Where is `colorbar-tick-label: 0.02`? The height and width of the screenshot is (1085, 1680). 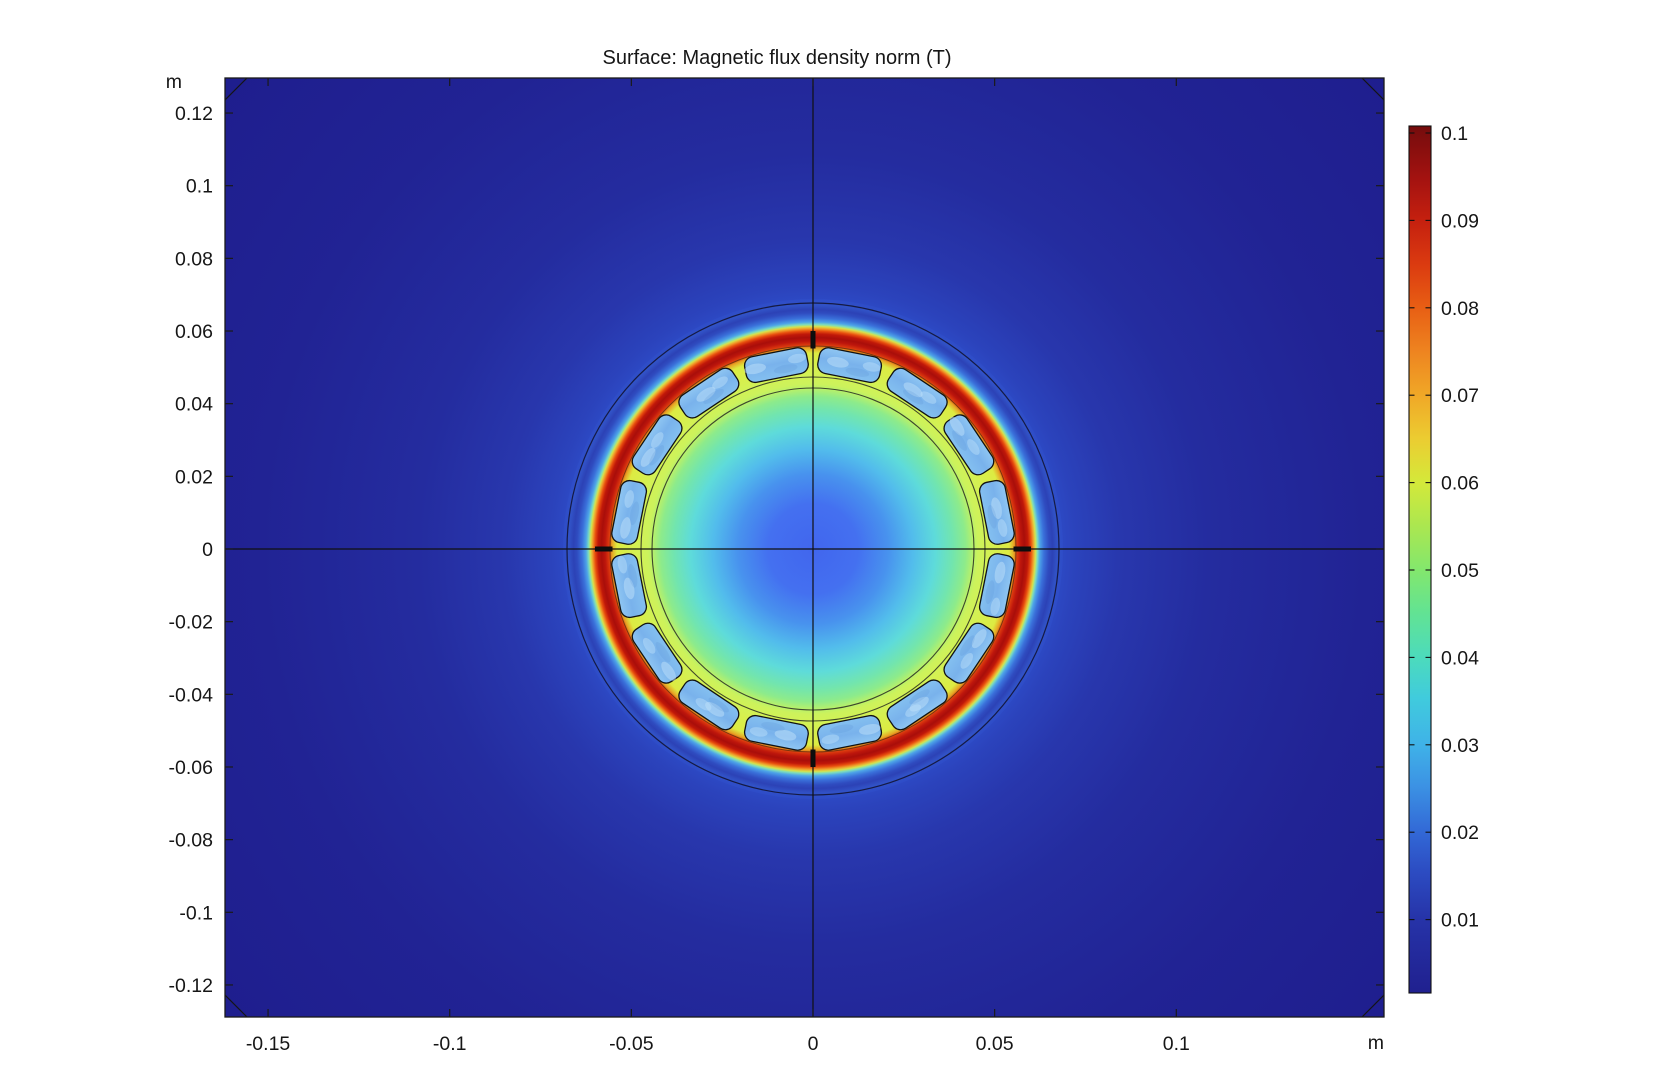 colorbar-tick-label: 0.02 is located at coordinates (1460, 833).